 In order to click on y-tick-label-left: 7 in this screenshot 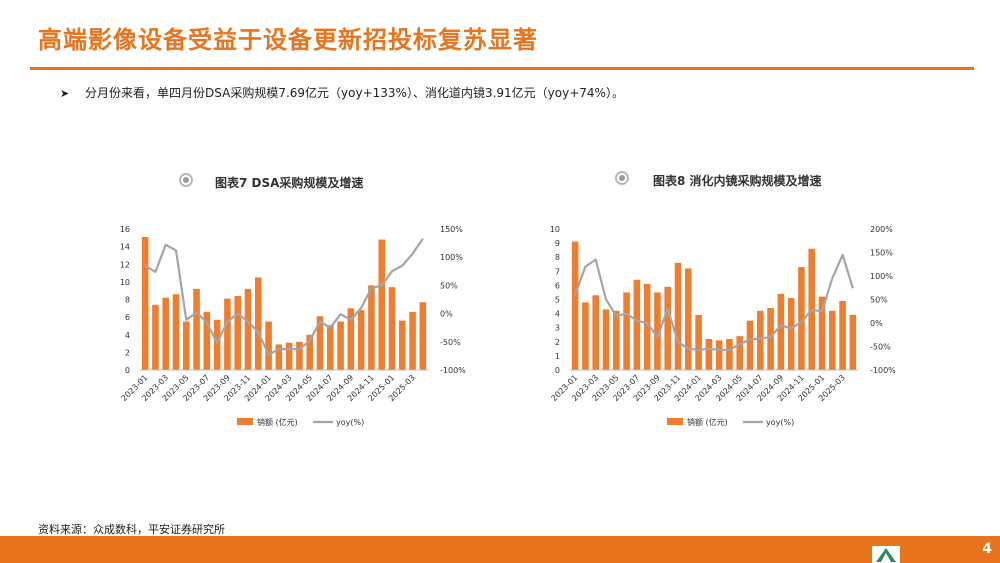, I will do `click(557, 271)`.